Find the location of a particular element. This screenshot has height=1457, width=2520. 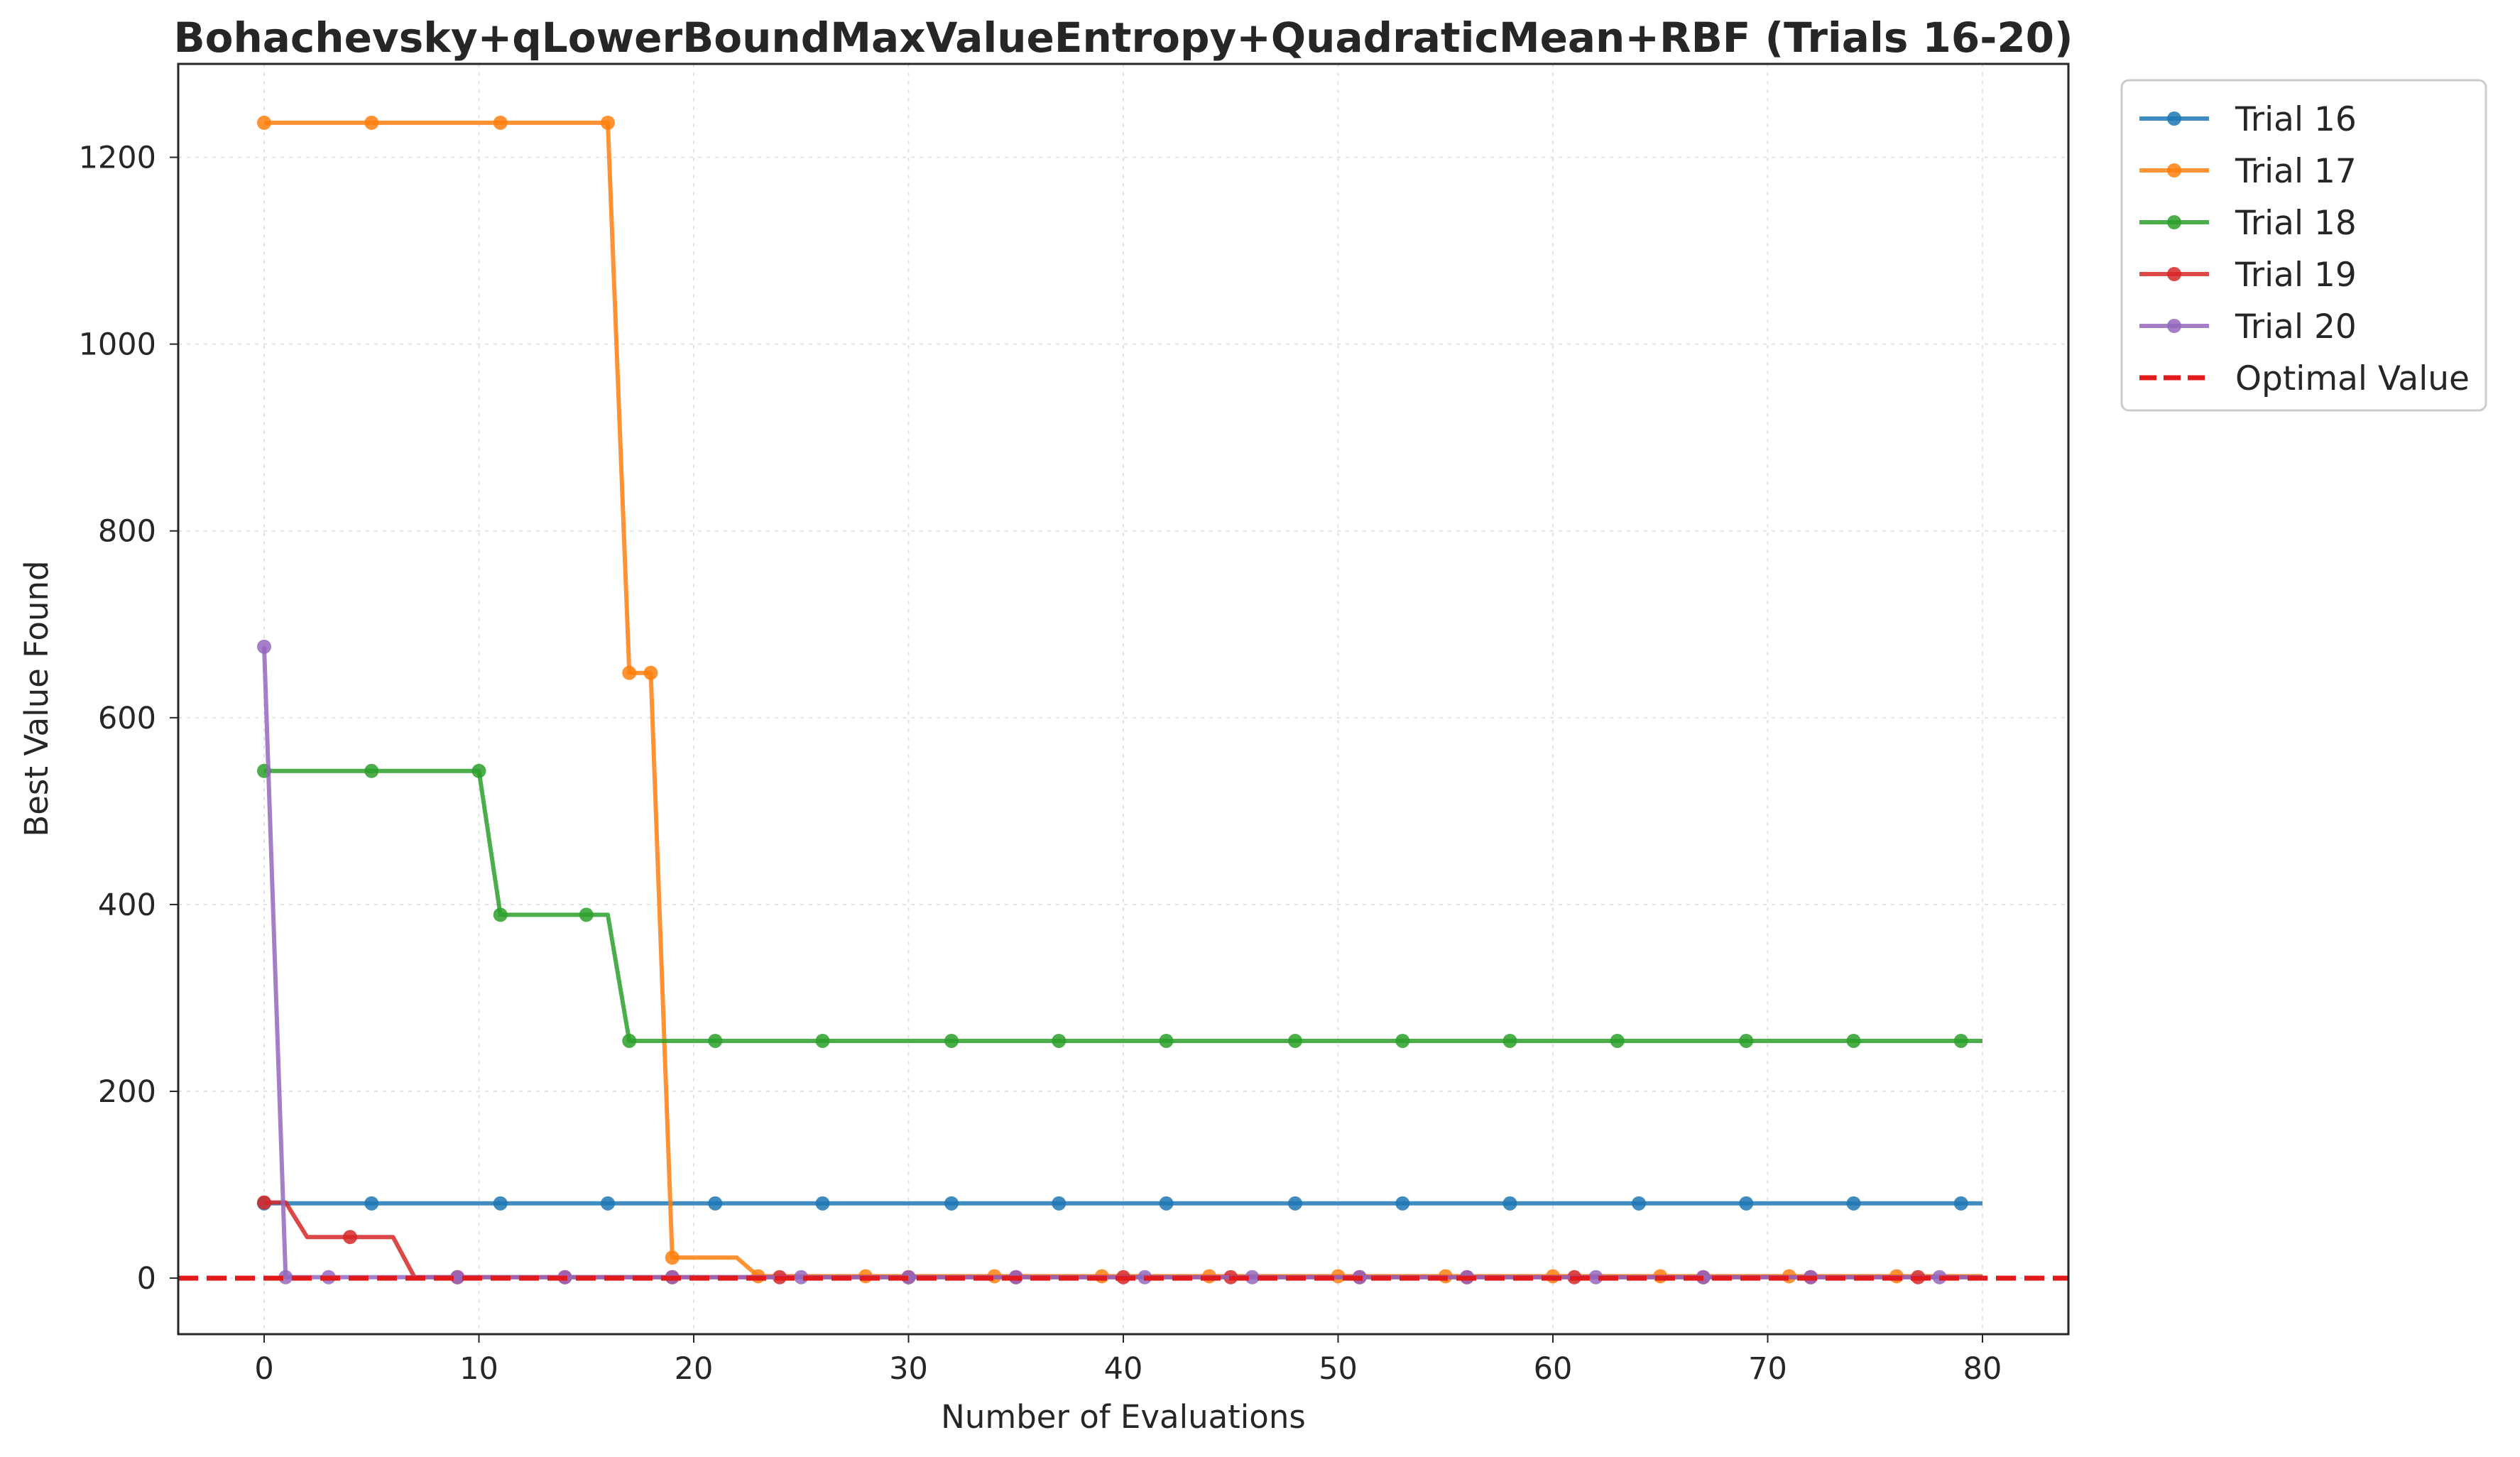

x-axis-ticks: 0 10 20 30 40 50 60 70 80 is located at coordinates (1128, 1360).